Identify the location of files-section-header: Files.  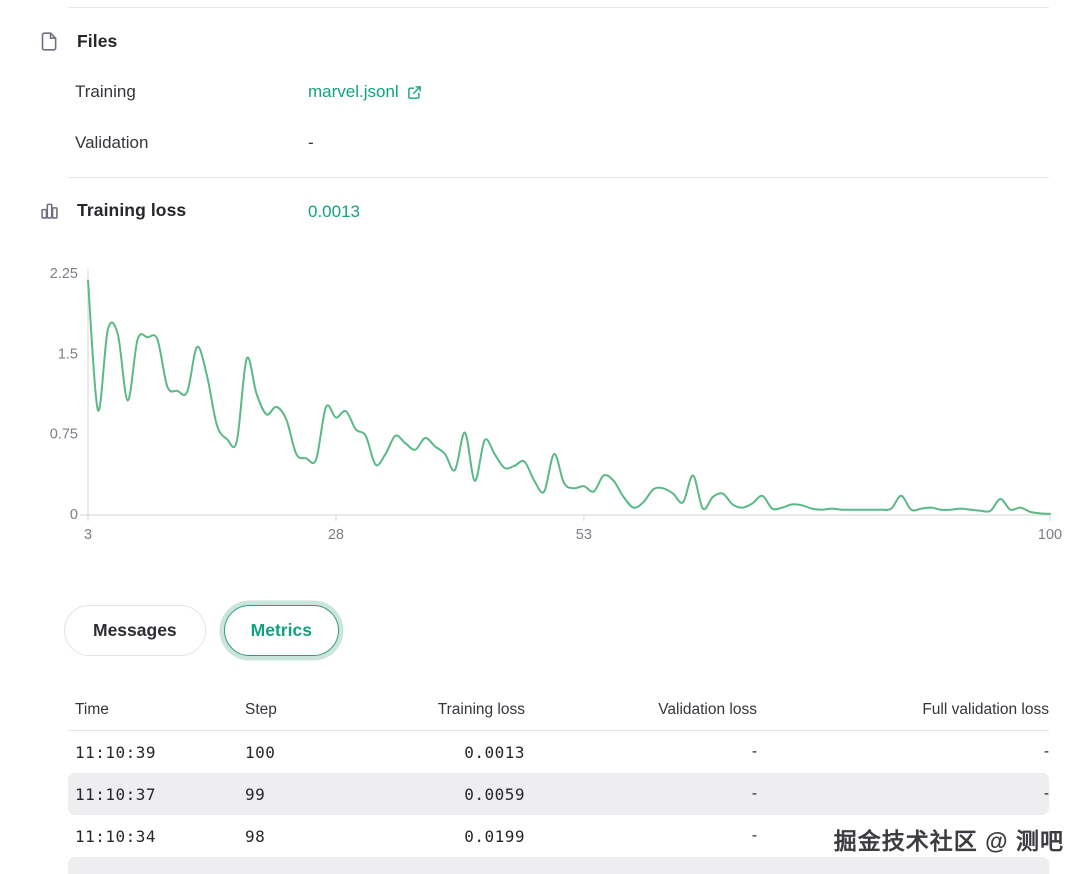
(77, 41).